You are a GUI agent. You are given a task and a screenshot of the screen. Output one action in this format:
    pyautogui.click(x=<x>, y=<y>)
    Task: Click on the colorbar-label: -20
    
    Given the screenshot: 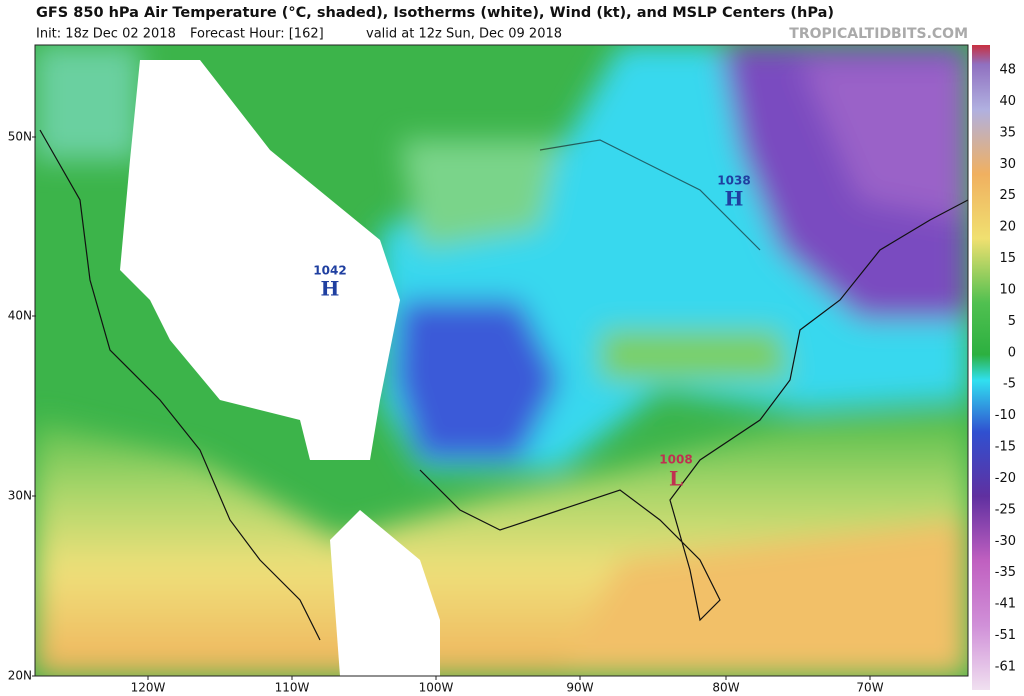 What is the action you would take?
    pyautogui.click(x=1005, y=478)
    